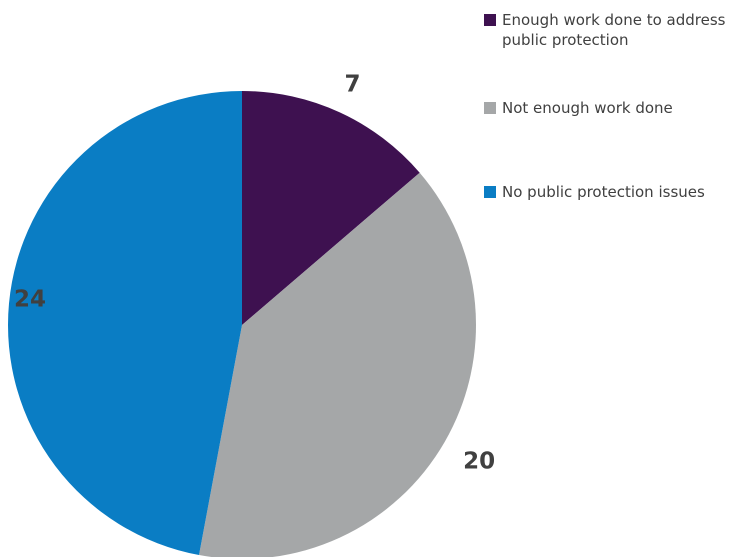 The image size is (737, 557). Describe the element at coordinates (353, 84) in the screenshot. I see `data-label-enough-work: 7` at that location.